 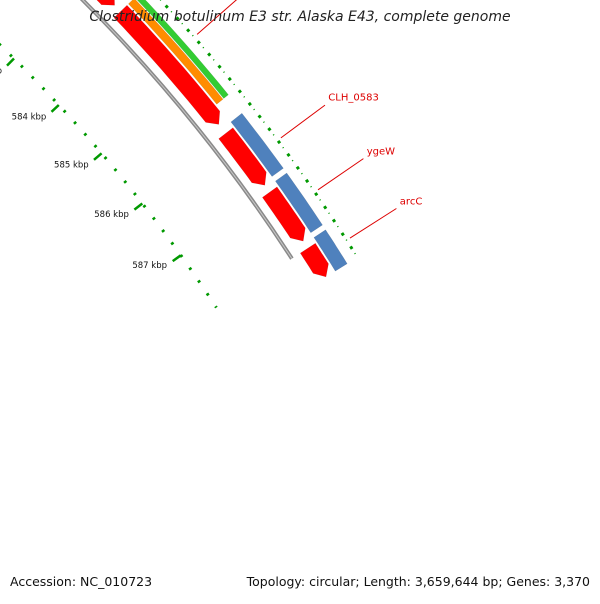 I want to click on gene-label: ygeW, so click(x=381, y=151).